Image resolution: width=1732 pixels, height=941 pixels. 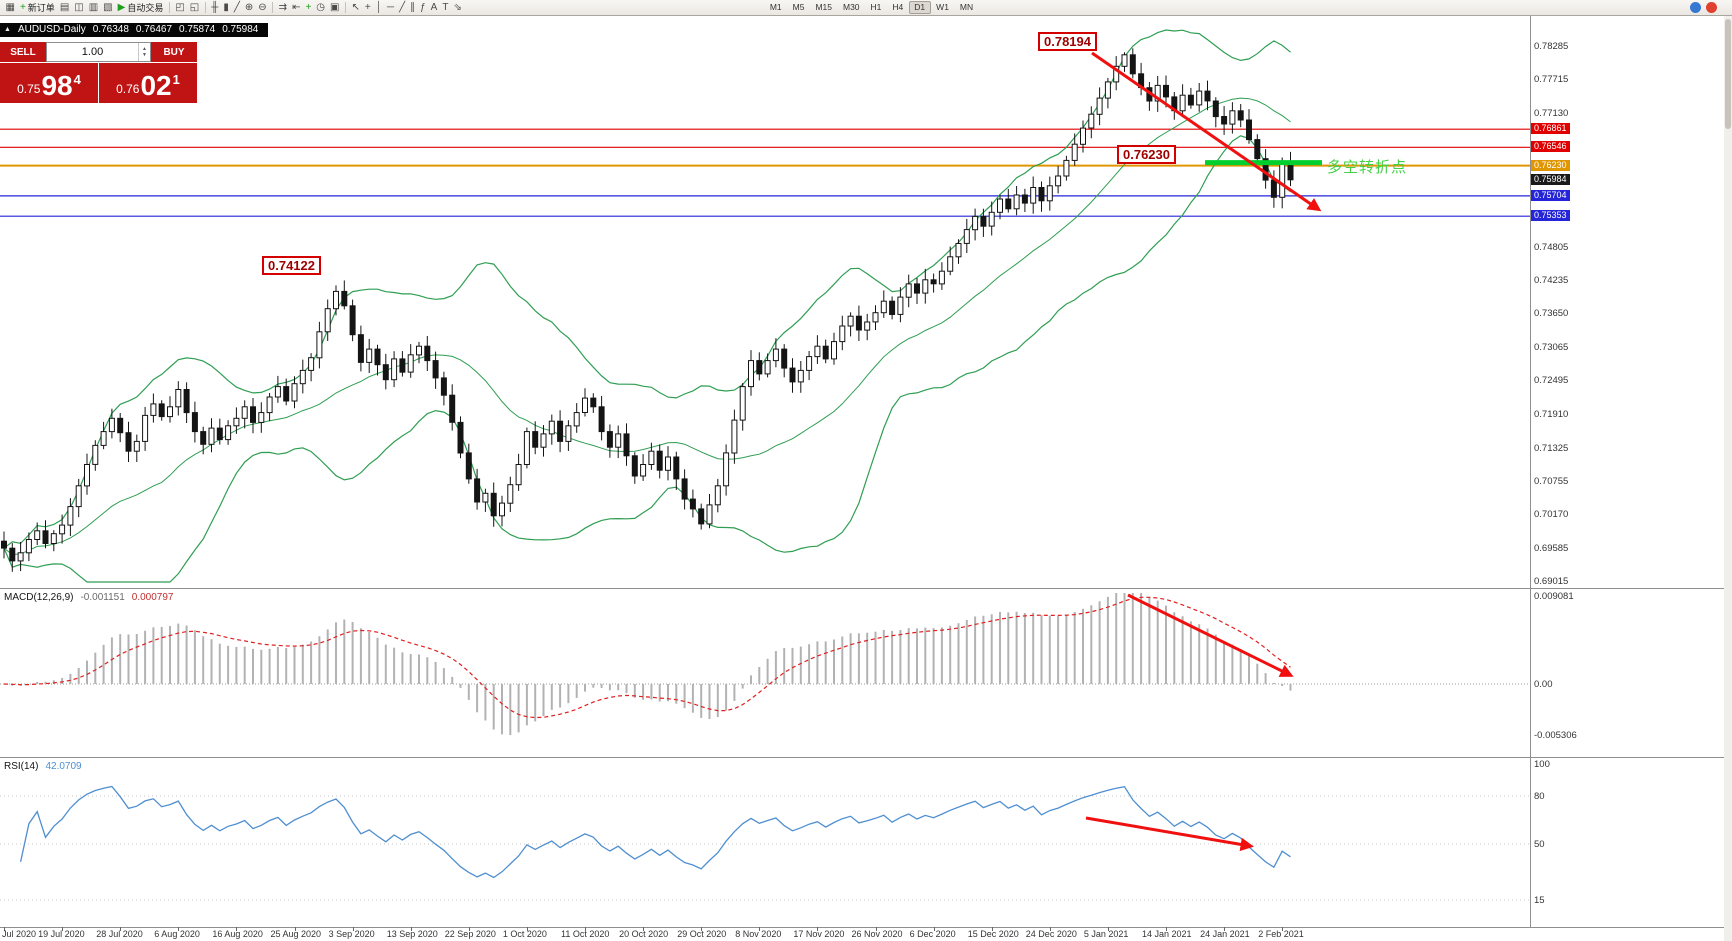 I want to click on horizontal-line-tool-button: ─, so click(x=390, y=8).